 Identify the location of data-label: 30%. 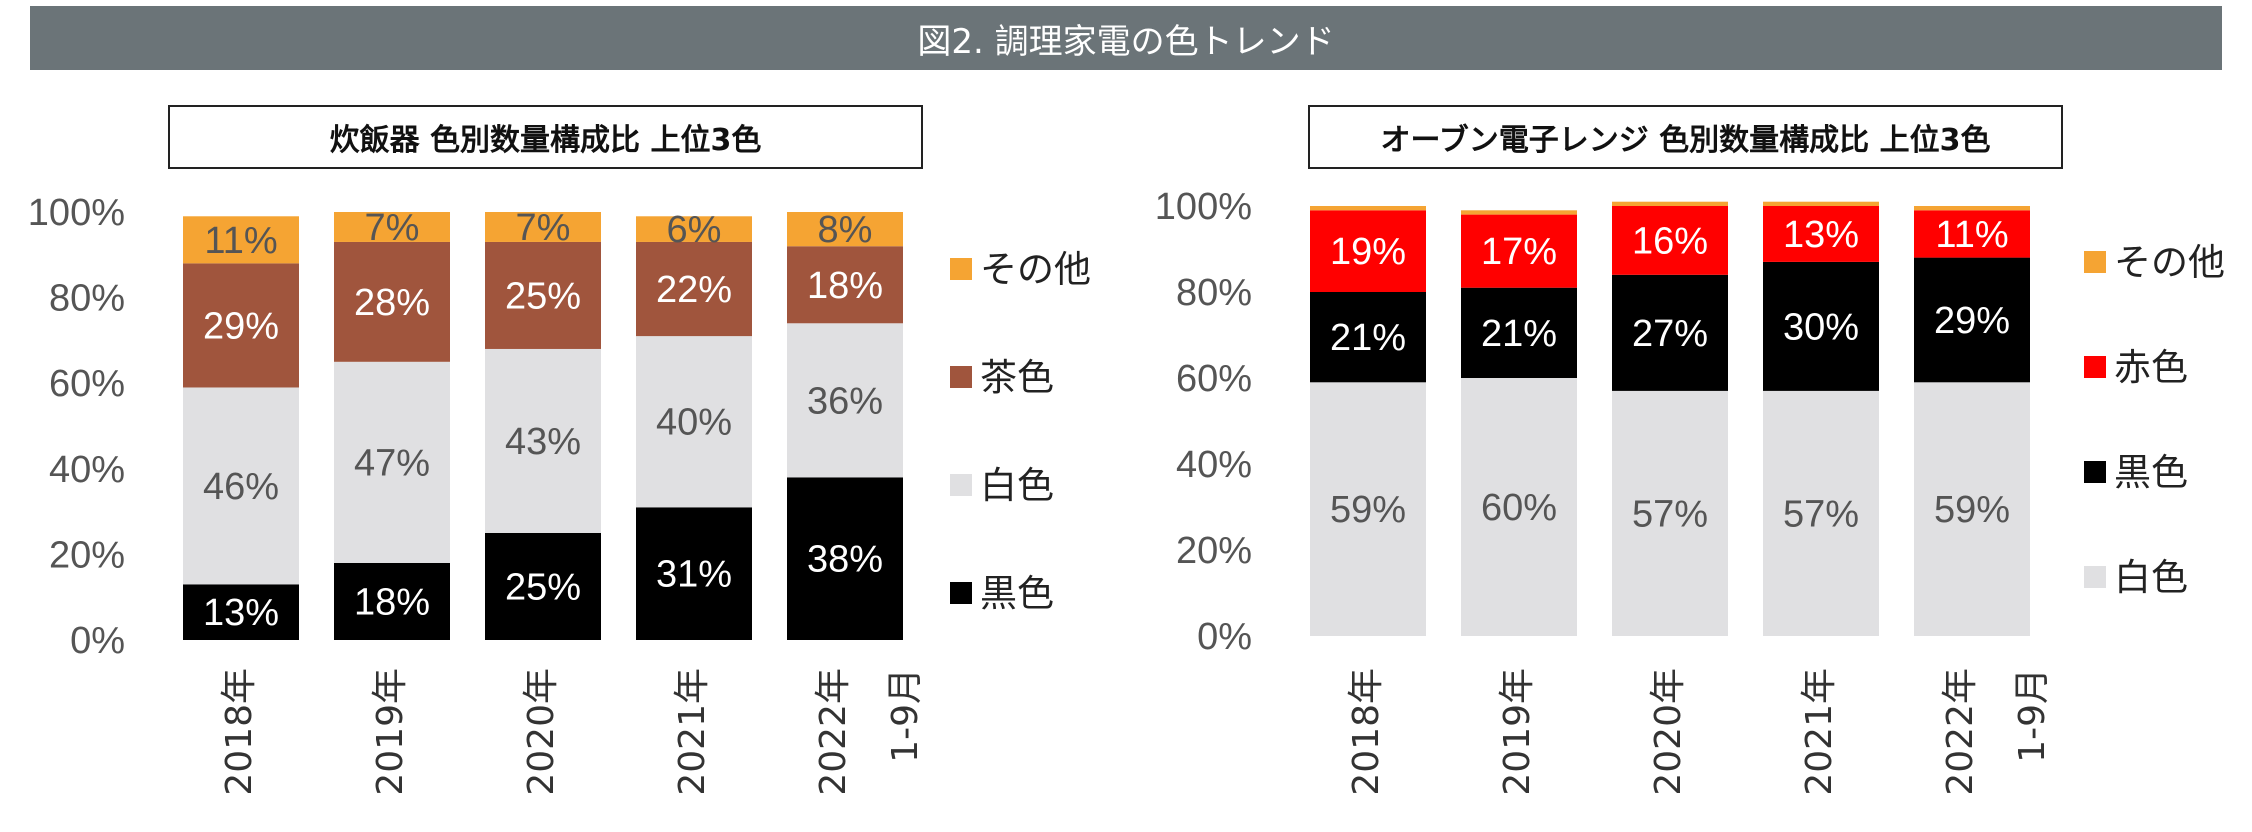
(1821, 327).